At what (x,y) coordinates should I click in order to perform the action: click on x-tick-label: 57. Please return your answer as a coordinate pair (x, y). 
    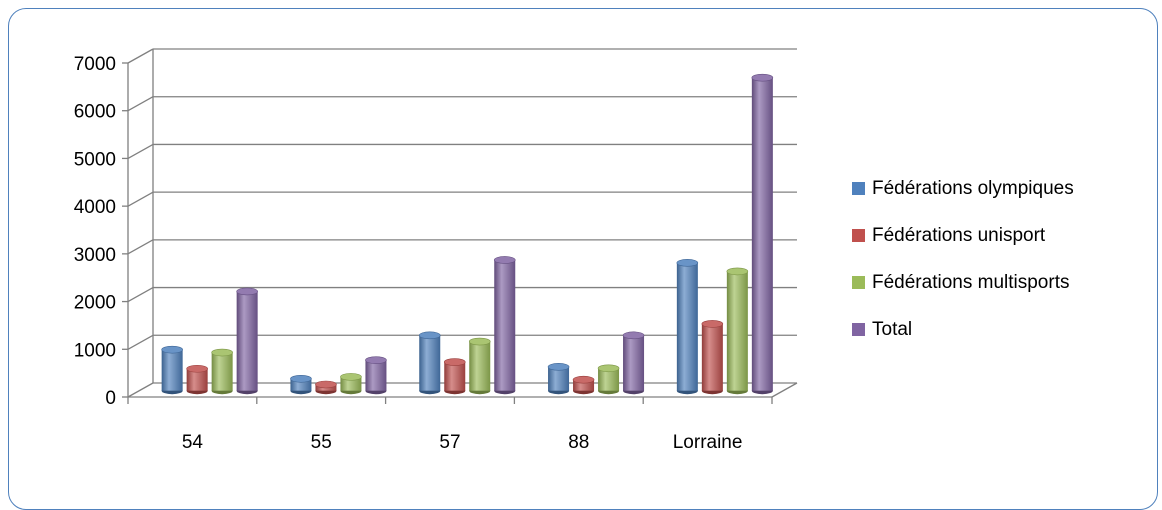
    Looking at the image, I should click on (449, 442).